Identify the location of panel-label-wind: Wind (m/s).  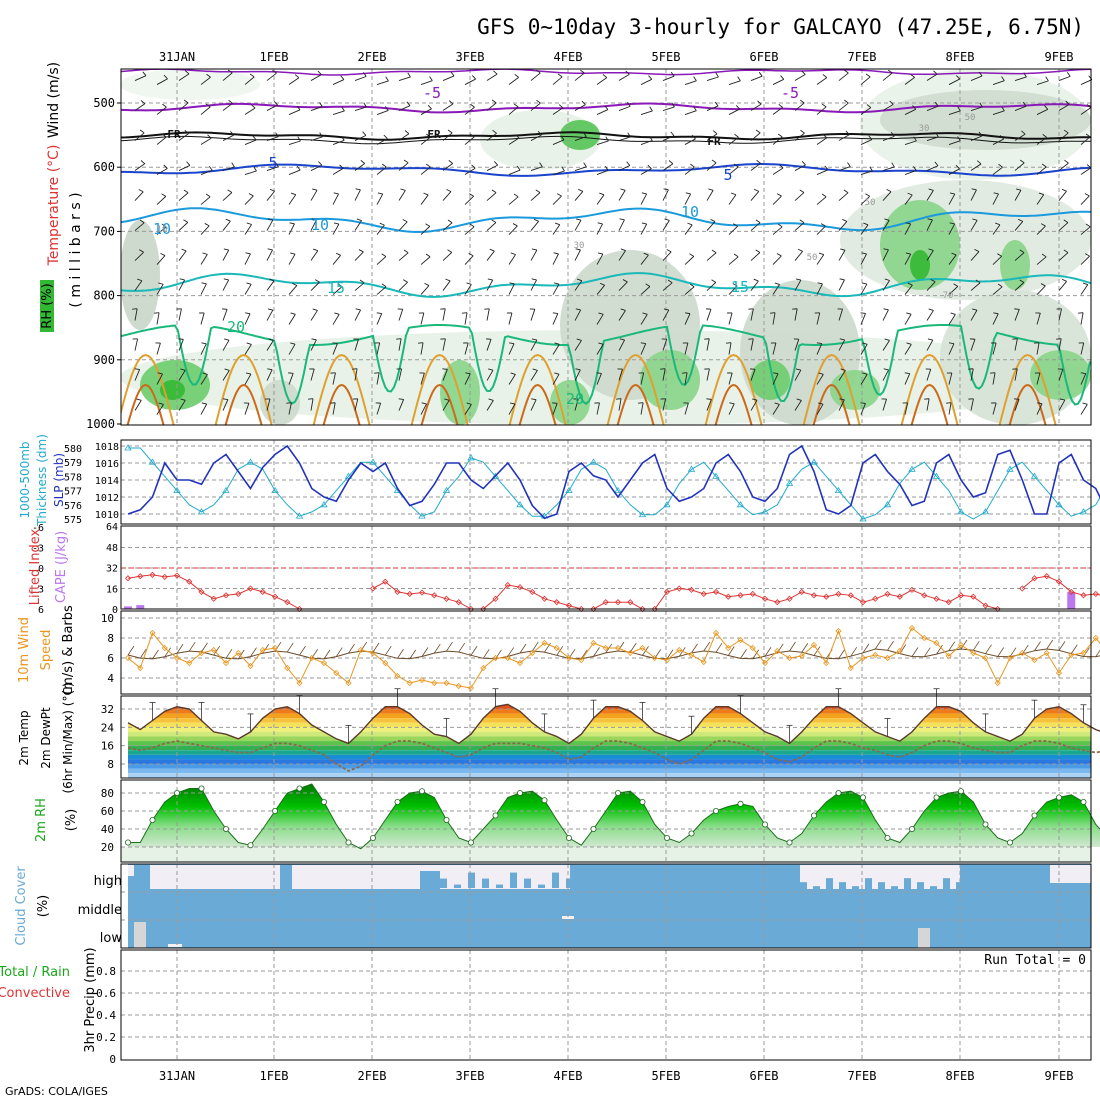
(54, 100).